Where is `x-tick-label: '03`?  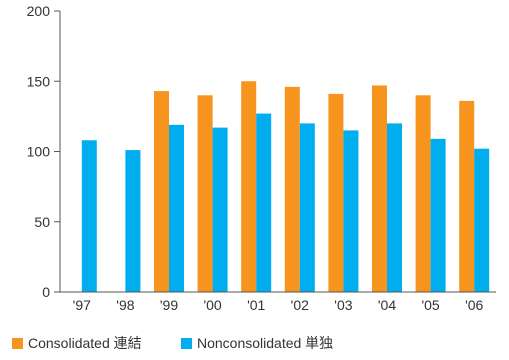 x-tick-label: '03 is located at coordinates (343, 305).